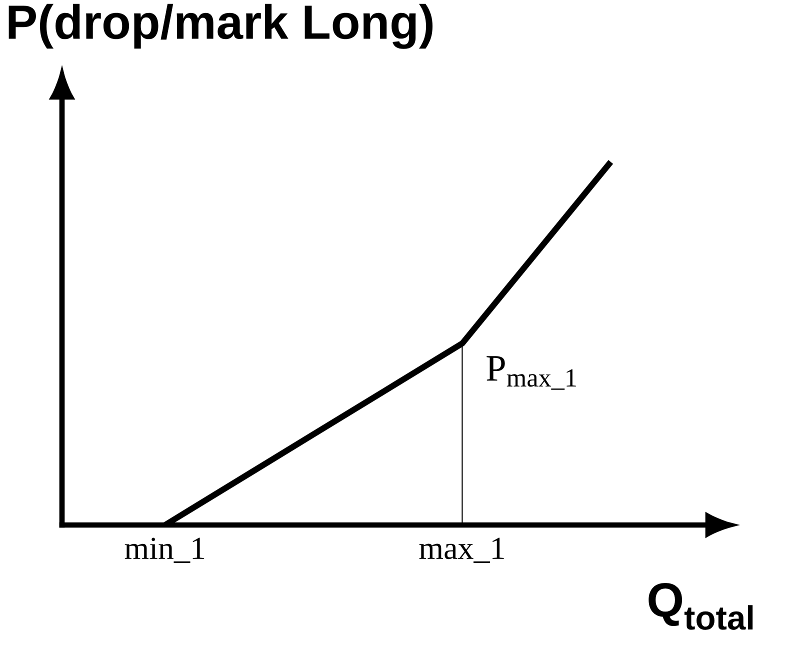  Describe the element at coordinates (164, 551) in the screenshot. I see `x-tick-label: min_1` at that location.